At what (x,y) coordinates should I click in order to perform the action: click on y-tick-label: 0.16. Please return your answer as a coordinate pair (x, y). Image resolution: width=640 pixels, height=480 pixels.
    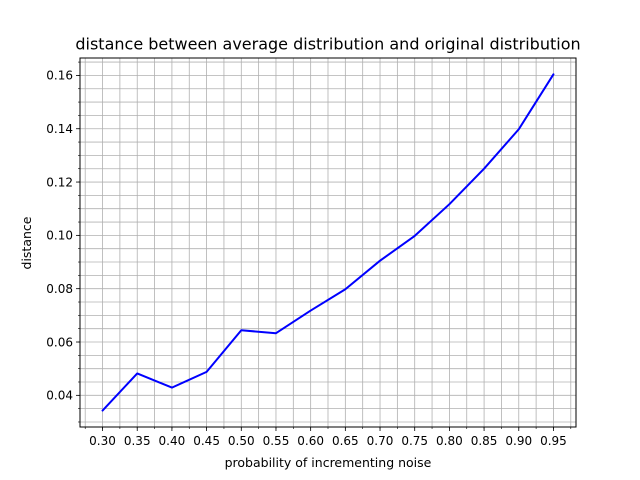
    Looking at the image, I should click on (59, 76).